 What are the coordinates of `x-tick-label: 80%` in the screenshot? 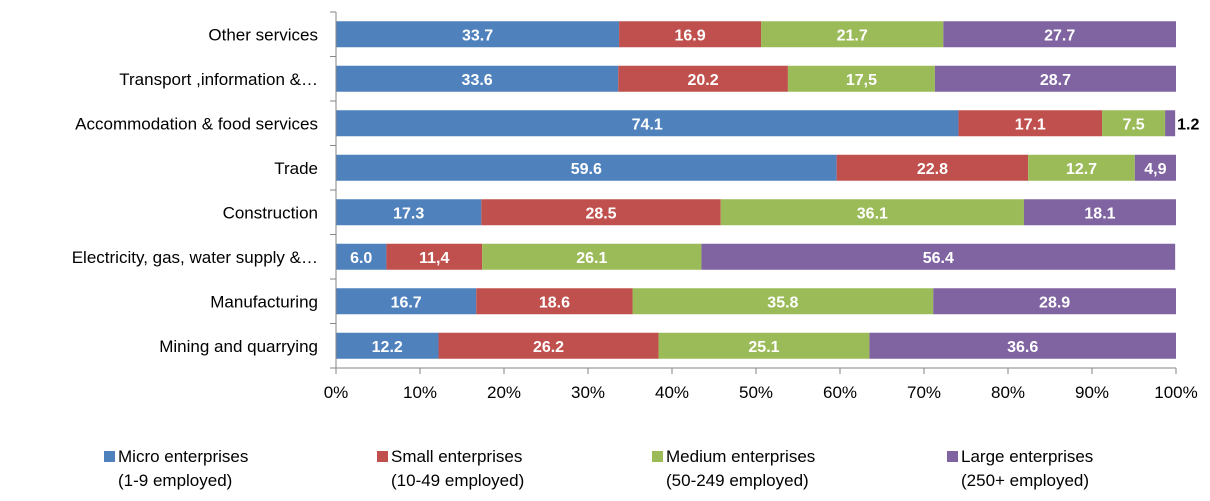 It's located at (1008, 392).